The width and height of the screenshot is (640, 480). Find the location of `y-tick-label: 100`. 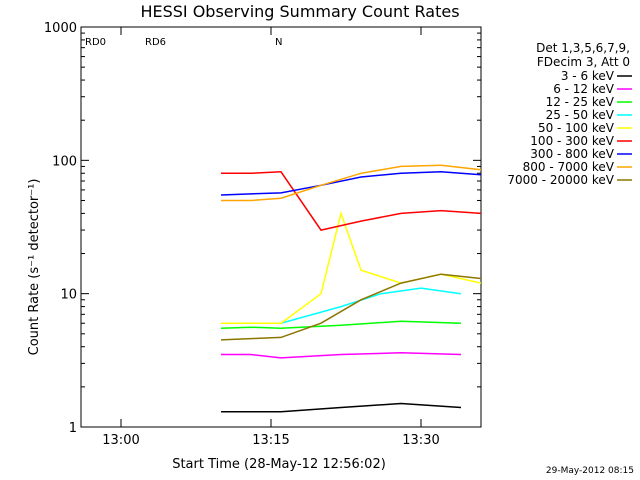

y-tick-label: 100 is located at coordinates (64, 161).